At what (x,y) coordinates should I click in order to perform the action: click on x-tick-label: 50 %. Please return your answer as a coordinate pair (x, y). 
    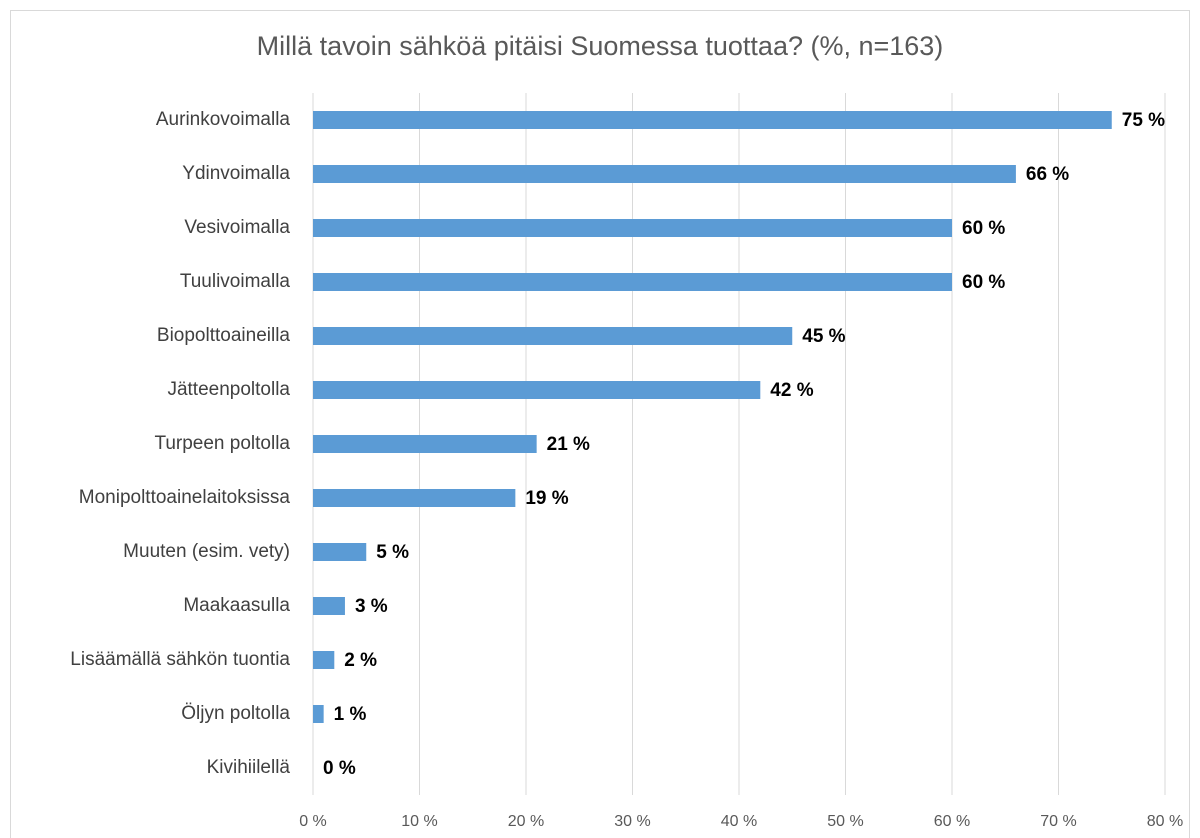
    Looking at the image, I should click on (845, 821).